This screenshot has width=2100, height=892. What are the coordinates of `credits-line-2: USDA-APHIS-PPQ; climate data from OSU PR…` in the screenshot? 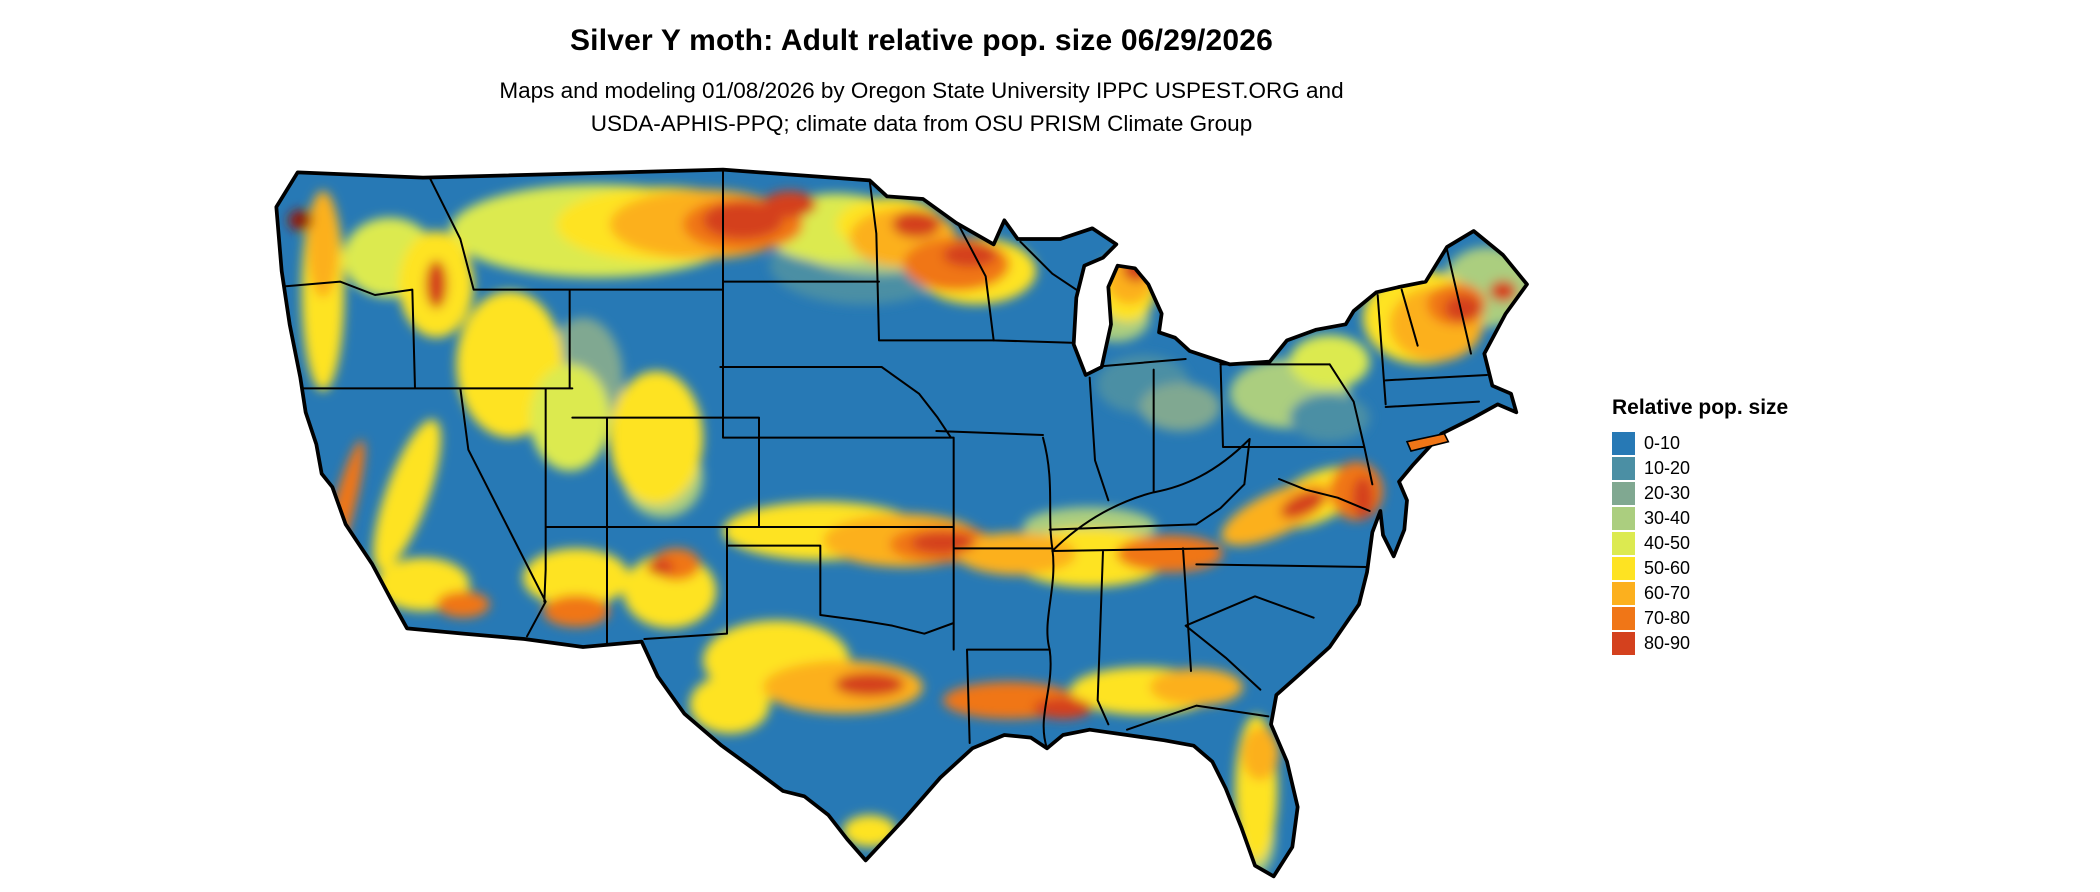 It's located at (921, 123).